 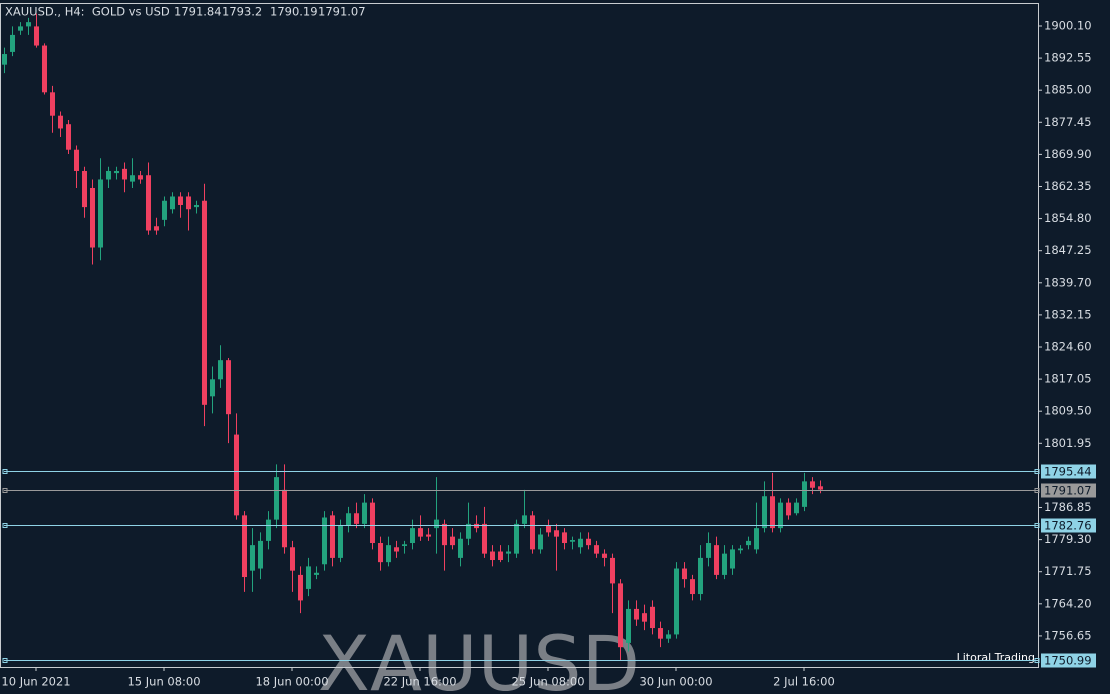 I want to click on header-title: XAUUSD., H4: GOLD vs USD, so click(x=87, y=12).